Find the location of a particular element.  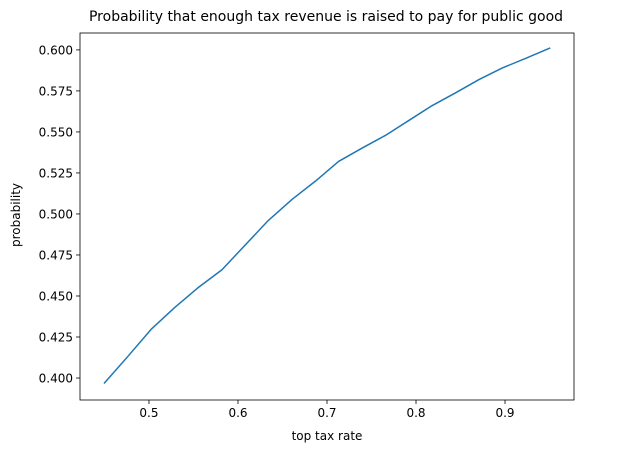

y-tick-label: 0.550 is located at coordinates (56, 132).